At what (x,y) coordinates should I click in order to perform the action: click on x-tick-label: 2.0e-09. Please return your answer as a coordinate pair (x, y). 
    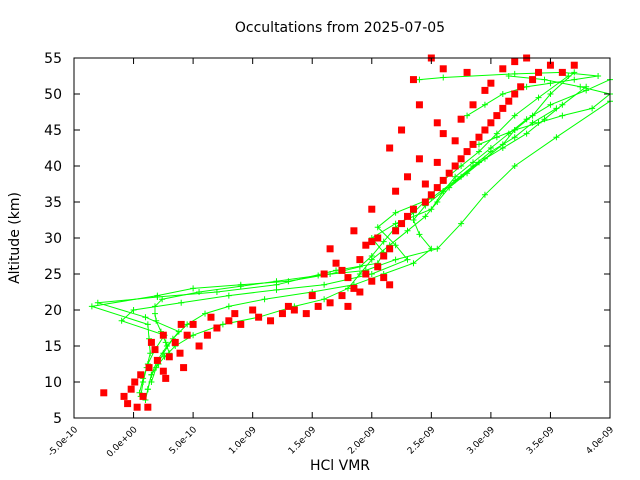
    Looking at the image, I should click on (362, 441).